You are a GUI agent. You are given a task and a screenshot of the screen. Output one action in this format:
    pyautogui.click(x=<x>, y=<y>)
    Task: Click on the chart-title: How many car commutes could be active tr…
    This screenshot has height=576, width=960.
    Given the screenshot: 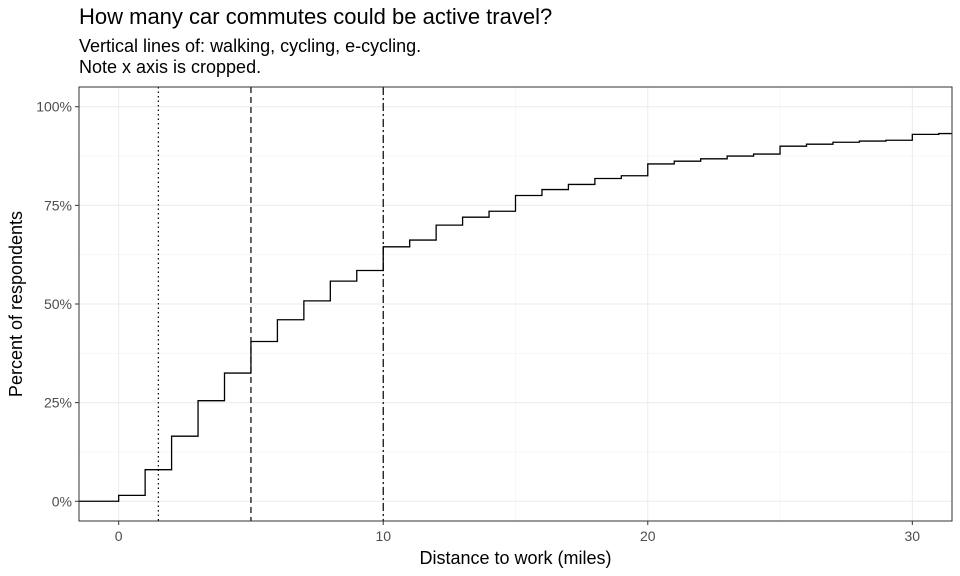 What is the action you would take?
    pyautogui.click(x=316, y=16)
    